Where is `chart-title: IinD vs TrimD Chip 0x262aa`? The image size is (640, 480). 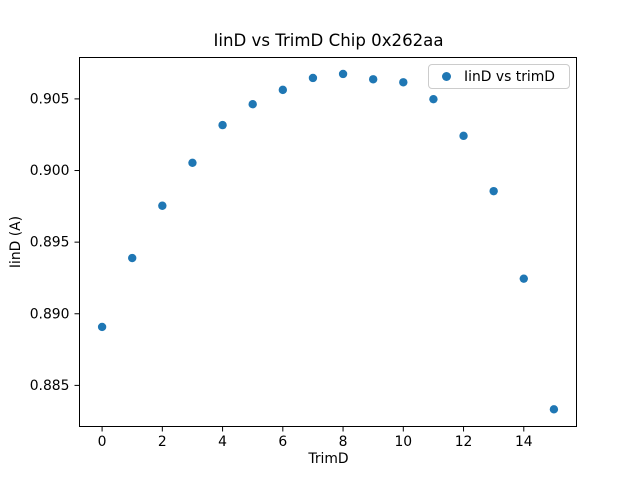 chart-title: IinD vs TrimD Chip 0x262aa is located at coordinates (328, 40).